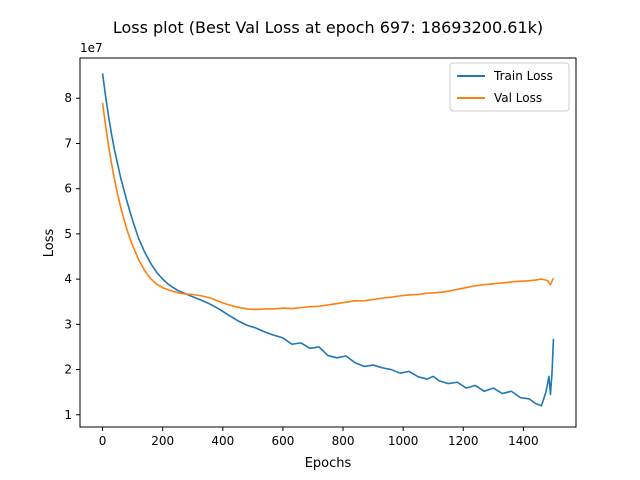 This screenshot has height=480, width=640. What do you see at coordinates (463, 441) in the screenshot?
I see `x-tick-label: 1200` at bounding box center [463, 441].